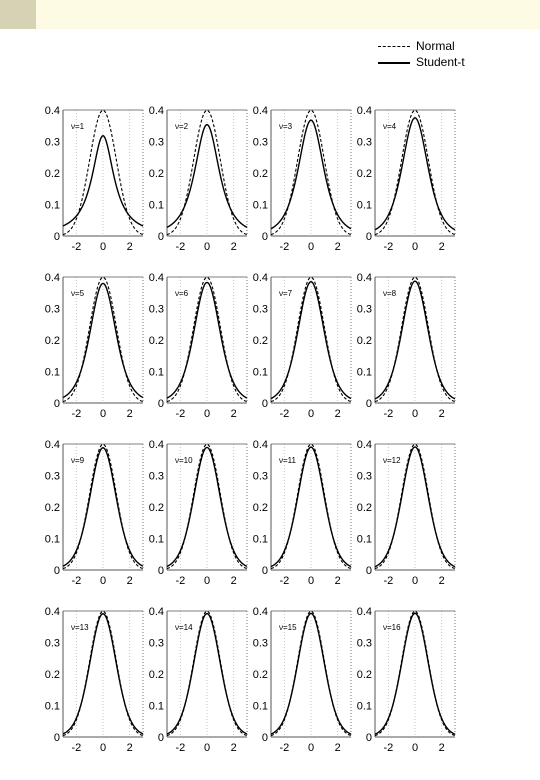  I want to click on panel-nu-14: 0 0.1 0.2 0.3 0.4 -2 0 2 ν=14, so click(198, 680).